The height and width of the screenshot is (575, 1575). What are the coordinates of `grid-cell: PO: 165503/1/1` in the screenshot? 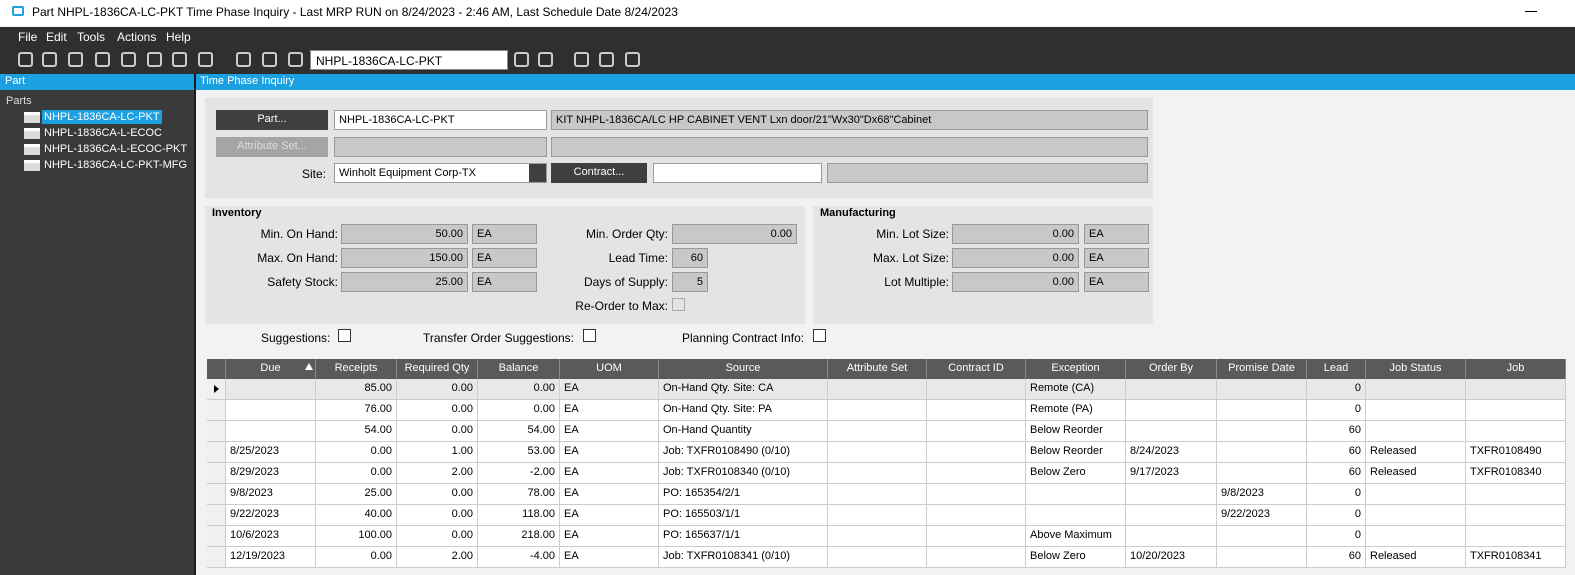 It's located at (743, 515).